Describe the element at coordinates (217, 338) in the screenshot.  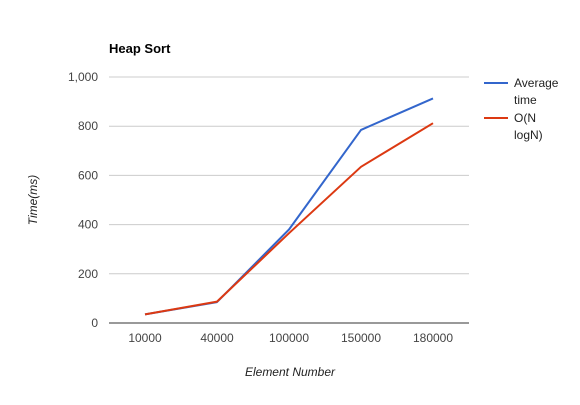
I see `x-tick-label: 40000` at that location.